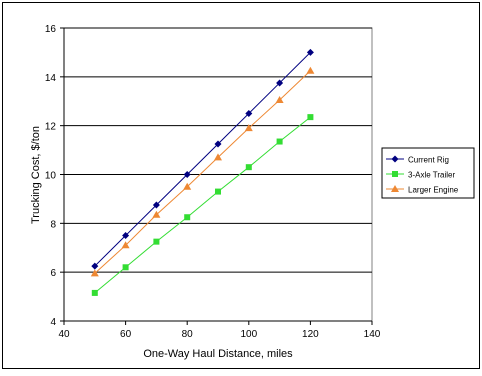 This screenshot has height=376, width=482. I want to click on y-tick-label: 16, so click(51, 29).